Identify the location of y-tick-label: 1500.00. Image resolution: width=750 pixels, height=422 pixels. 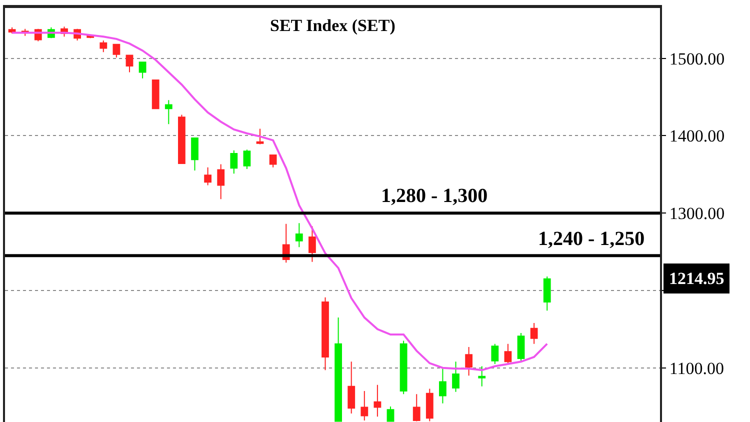
(697, 58).